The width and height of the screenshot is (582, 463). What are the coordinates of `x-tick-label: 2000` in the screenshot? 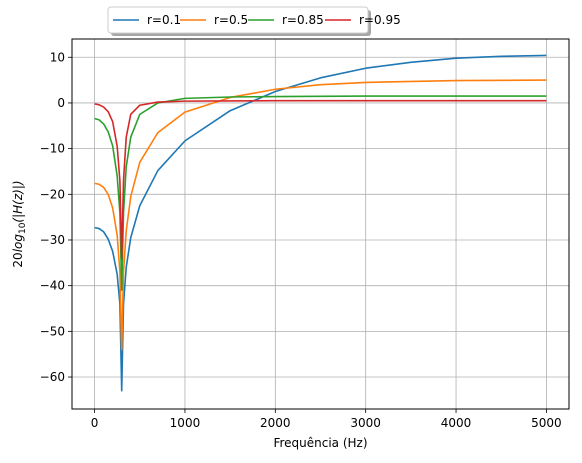 It's located at (275, 423).